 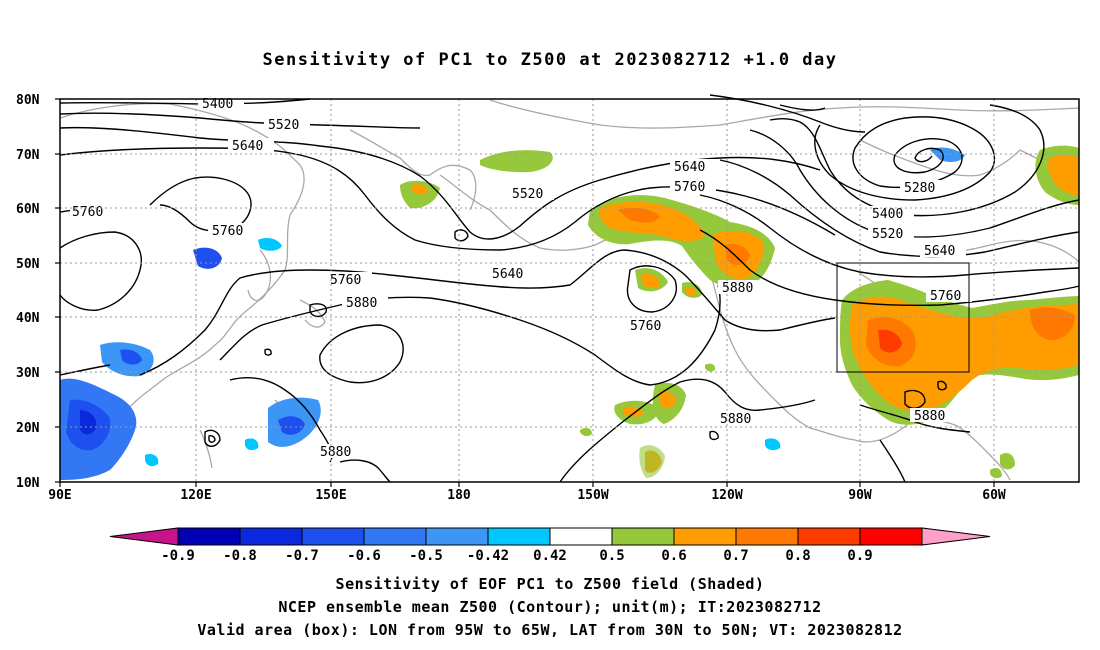 I want to click on colorbar-label: 0.42, so click(x=550, y=556).